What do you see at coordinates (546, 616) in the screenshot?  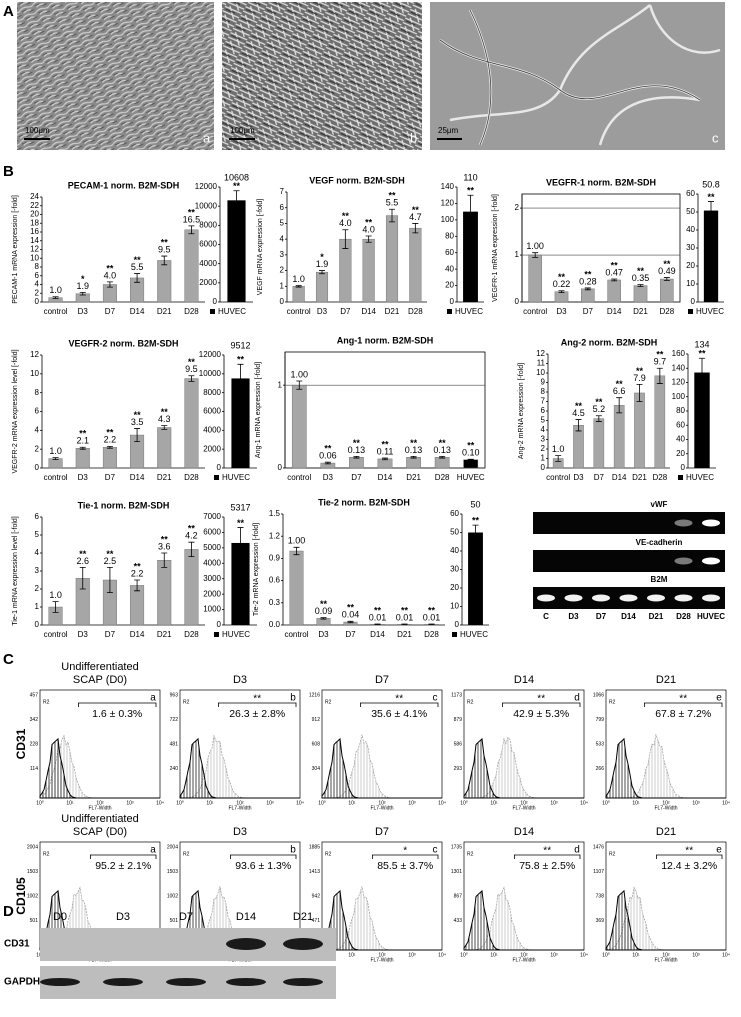 I see `lane-label: C` at bounding box center [546, 616].